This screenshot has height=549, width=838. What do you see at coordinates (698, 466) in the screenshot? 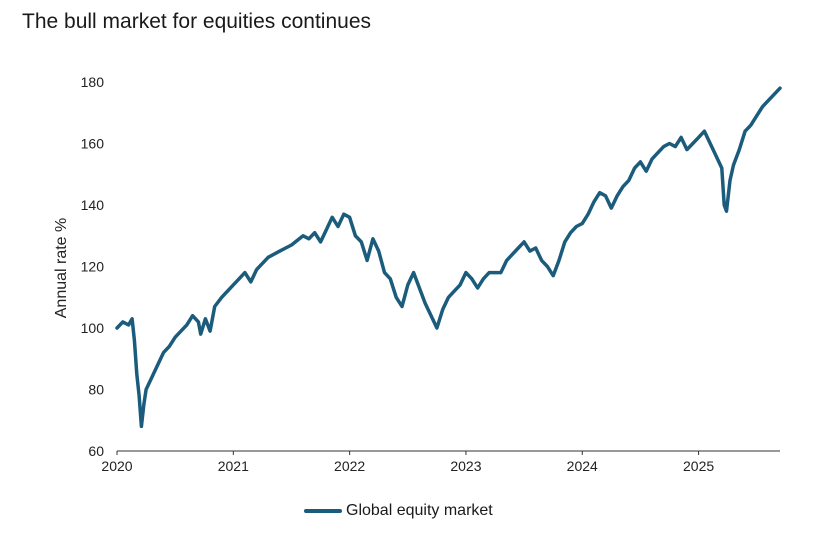
I see `x-tick-label: 2025` at bounding box center [698, 466].